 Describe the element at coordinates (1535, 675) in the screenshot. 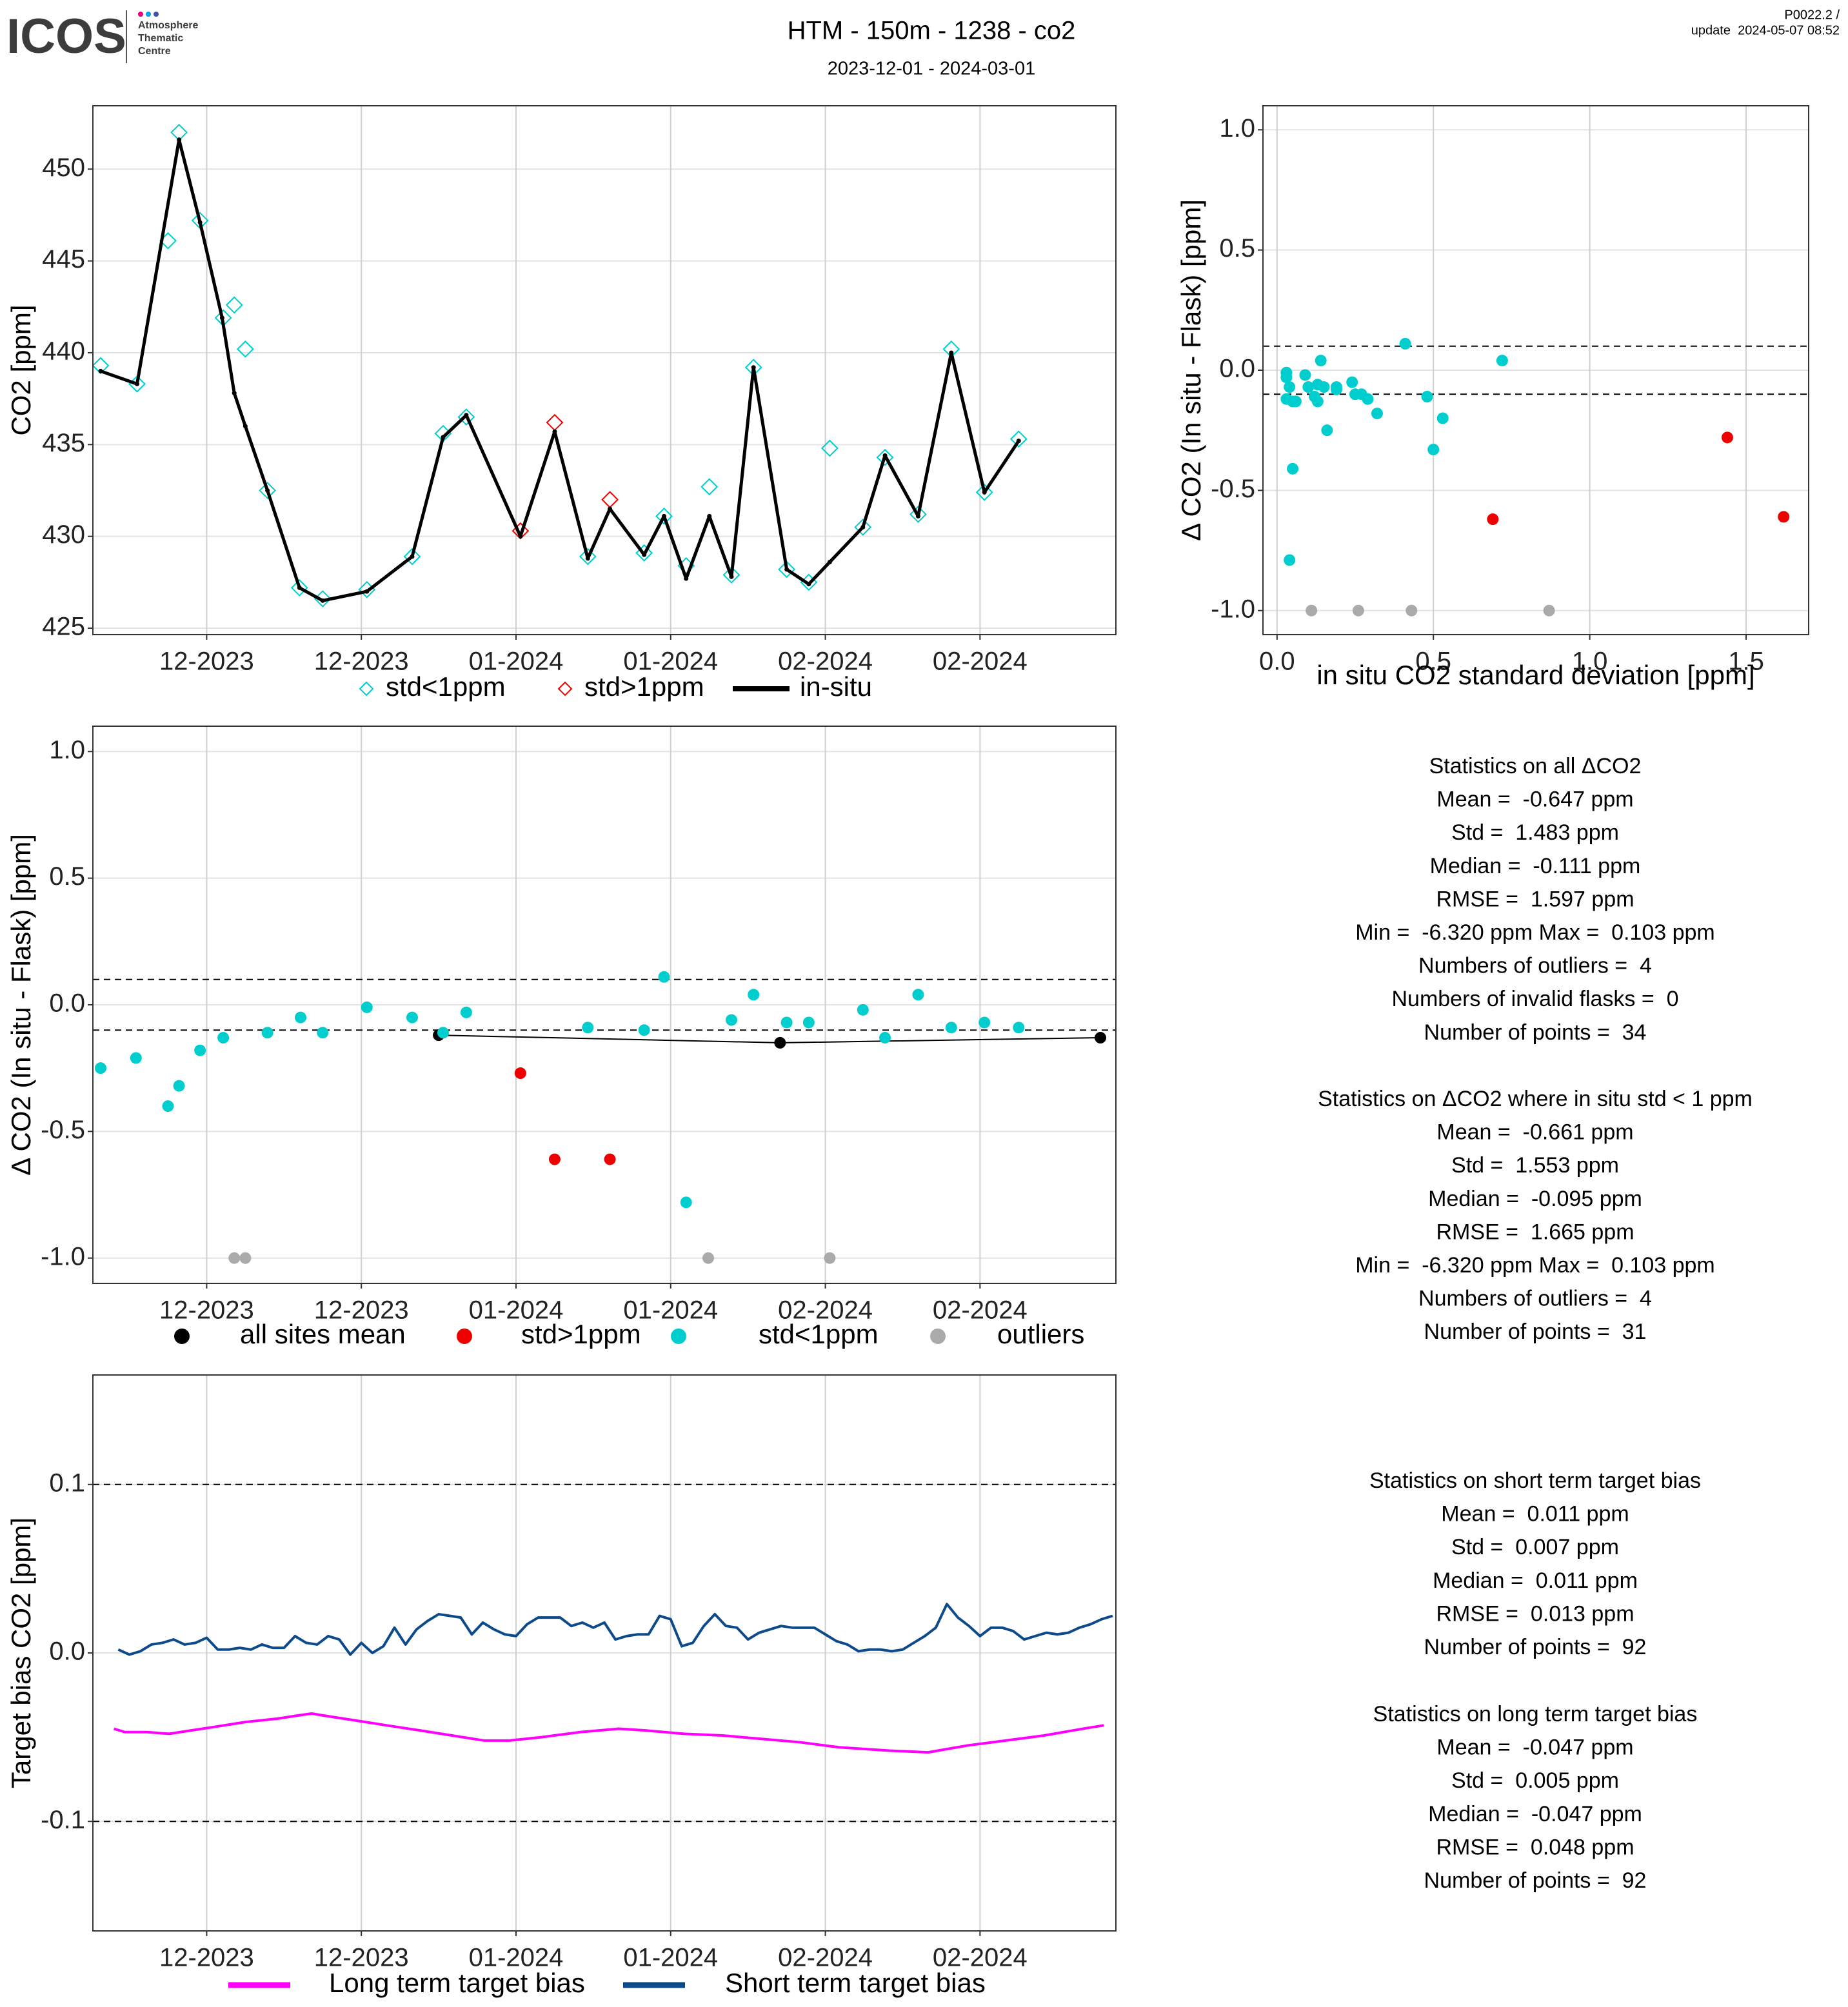

I see `x-axis-title: in situ CO2 standard deviation [ppm]` at that location.